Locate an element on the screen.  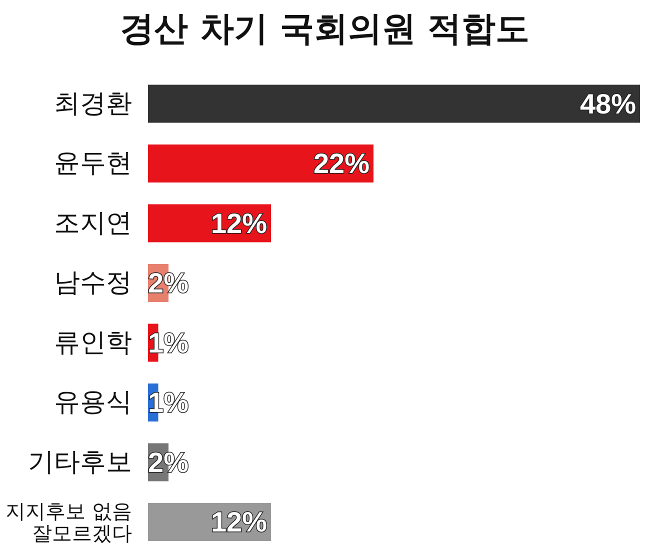
y-tick-label: 조지연 is located at coordinates (93, 223).